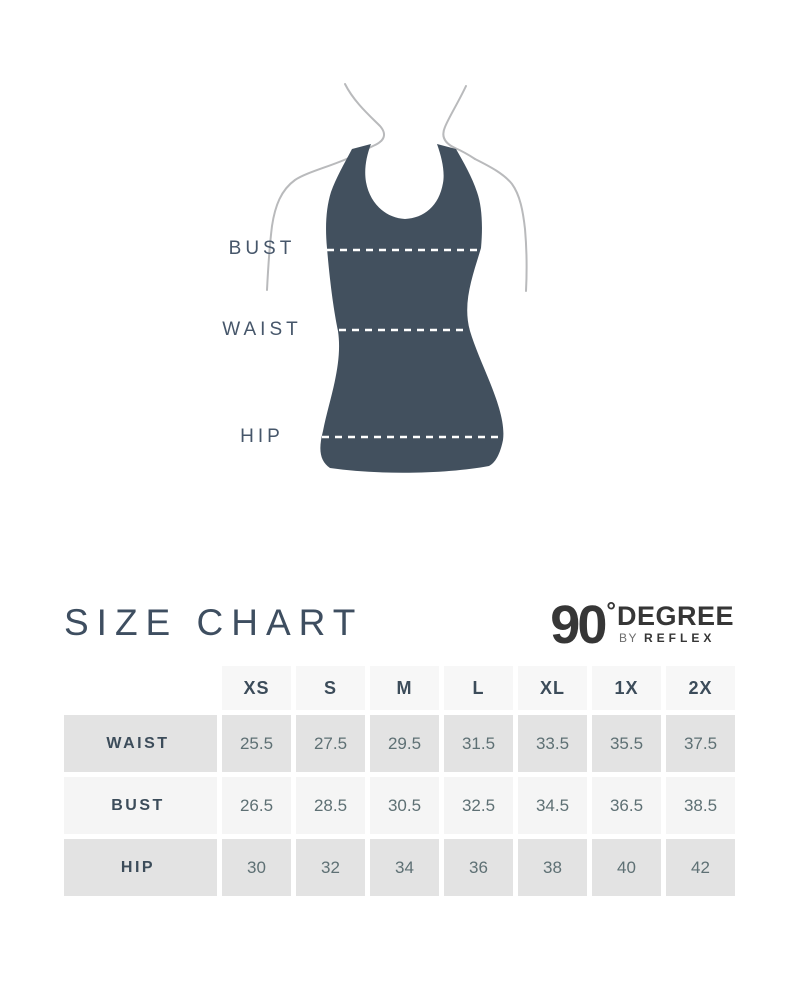  I want to click on size-value-cell: 35.5, so click(626, 743).